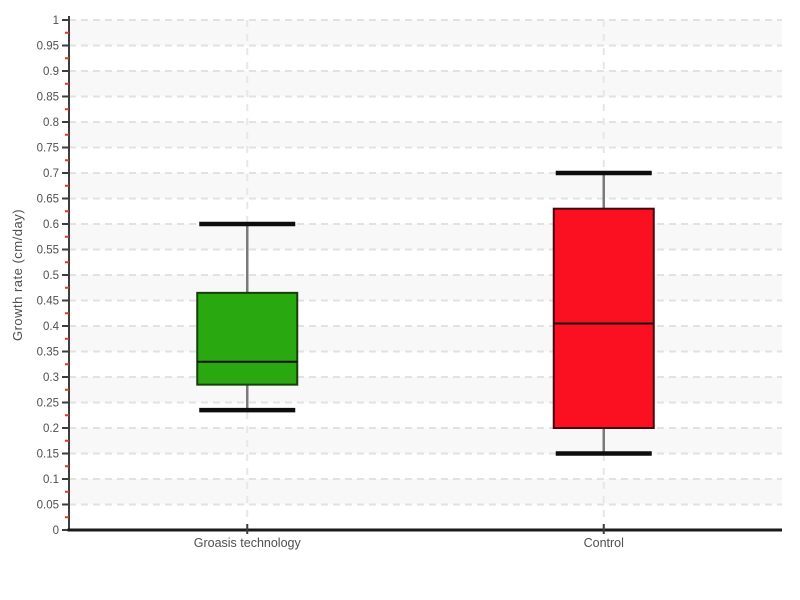 This screenshot has height=600, width=800. I want to click on box-groasis-technology, so click(247, 317).